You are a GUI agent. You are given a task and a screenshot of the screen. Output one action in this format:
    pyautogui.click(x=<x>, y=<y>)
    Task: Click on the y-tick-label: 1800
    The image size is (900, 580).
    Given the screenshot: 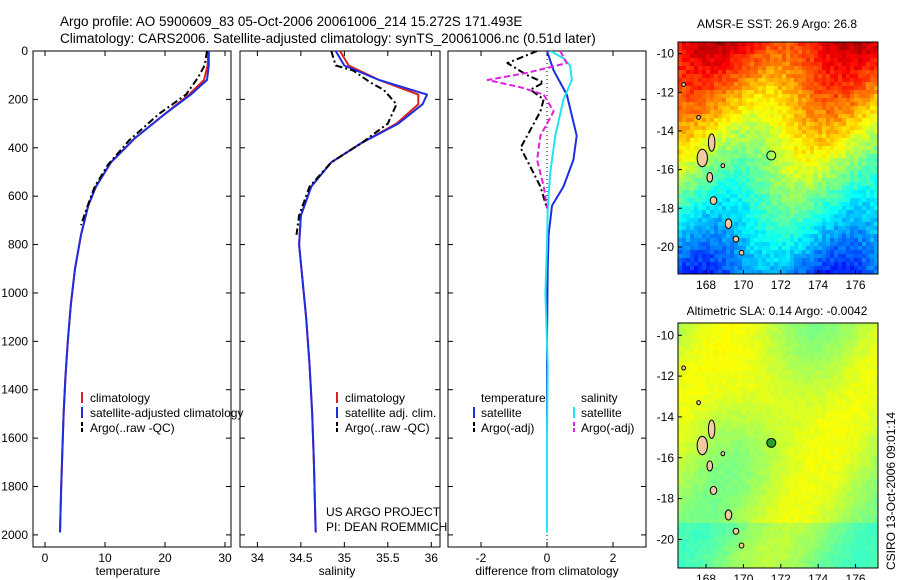 What is the action you would take?
    pyautogui.click(x=14, y=487)
    